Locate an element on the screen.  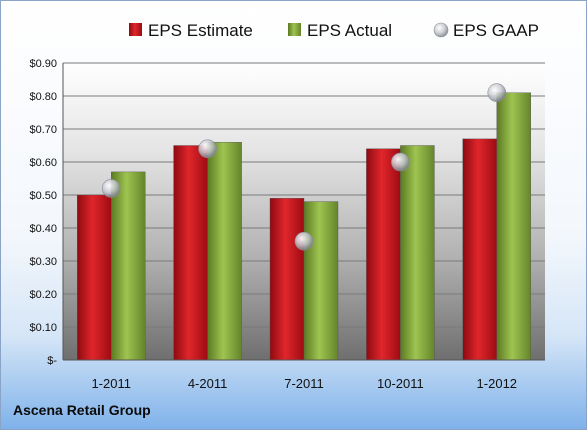
y-tick-label: $- is located at coordinates (52, 361).